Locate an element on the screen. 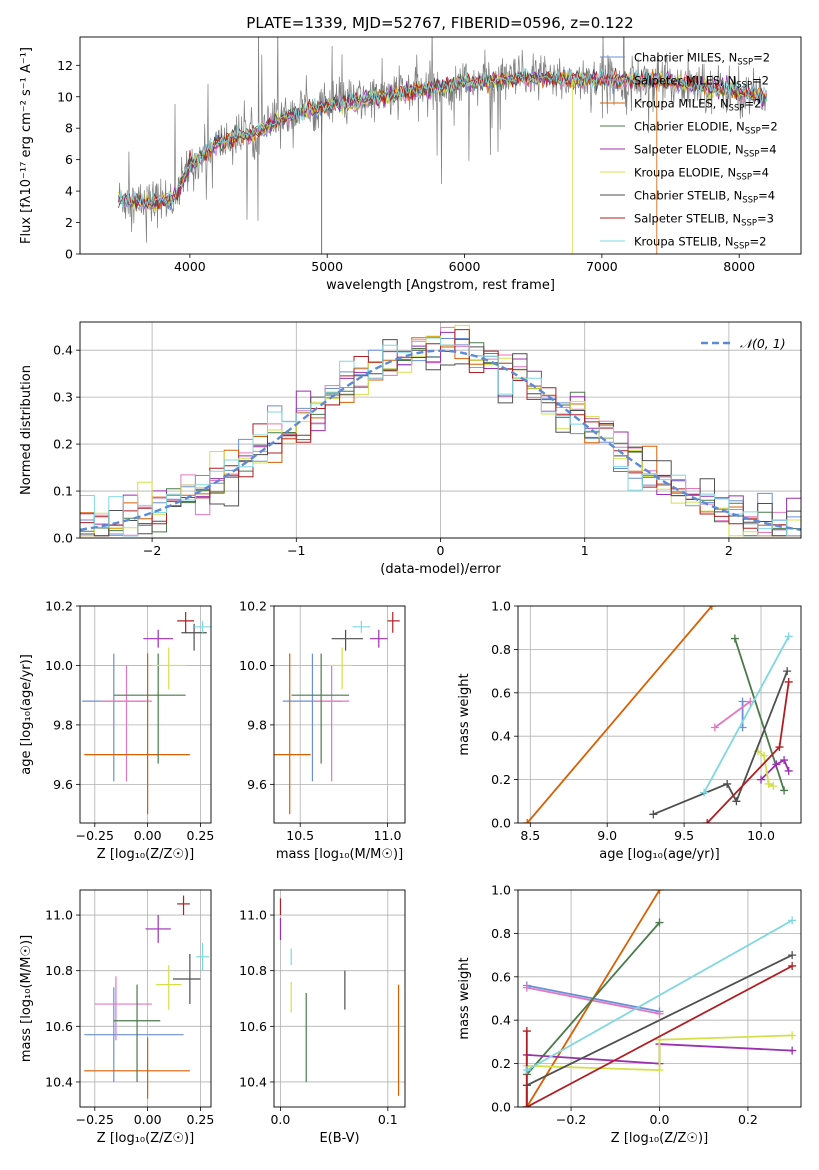 Image resolution: width=819 pixels, height=1170 pixels. y-tick-label: 11.0 is located at coordinates (253, 915).